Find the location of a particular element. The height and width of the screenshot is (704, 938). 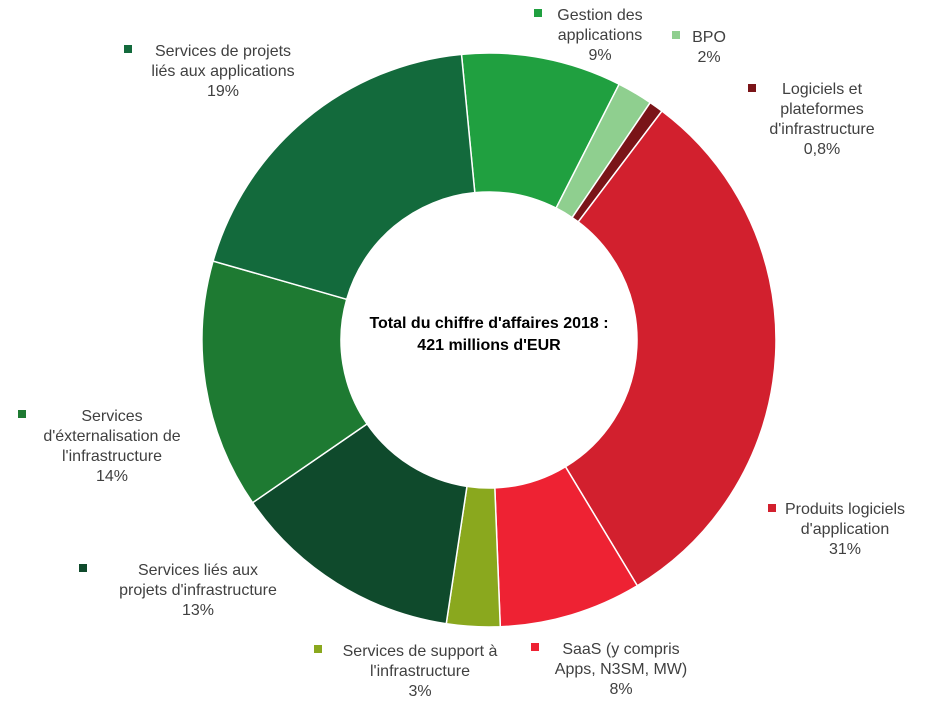

value-label: 31% is located at coordinates (845, 549).